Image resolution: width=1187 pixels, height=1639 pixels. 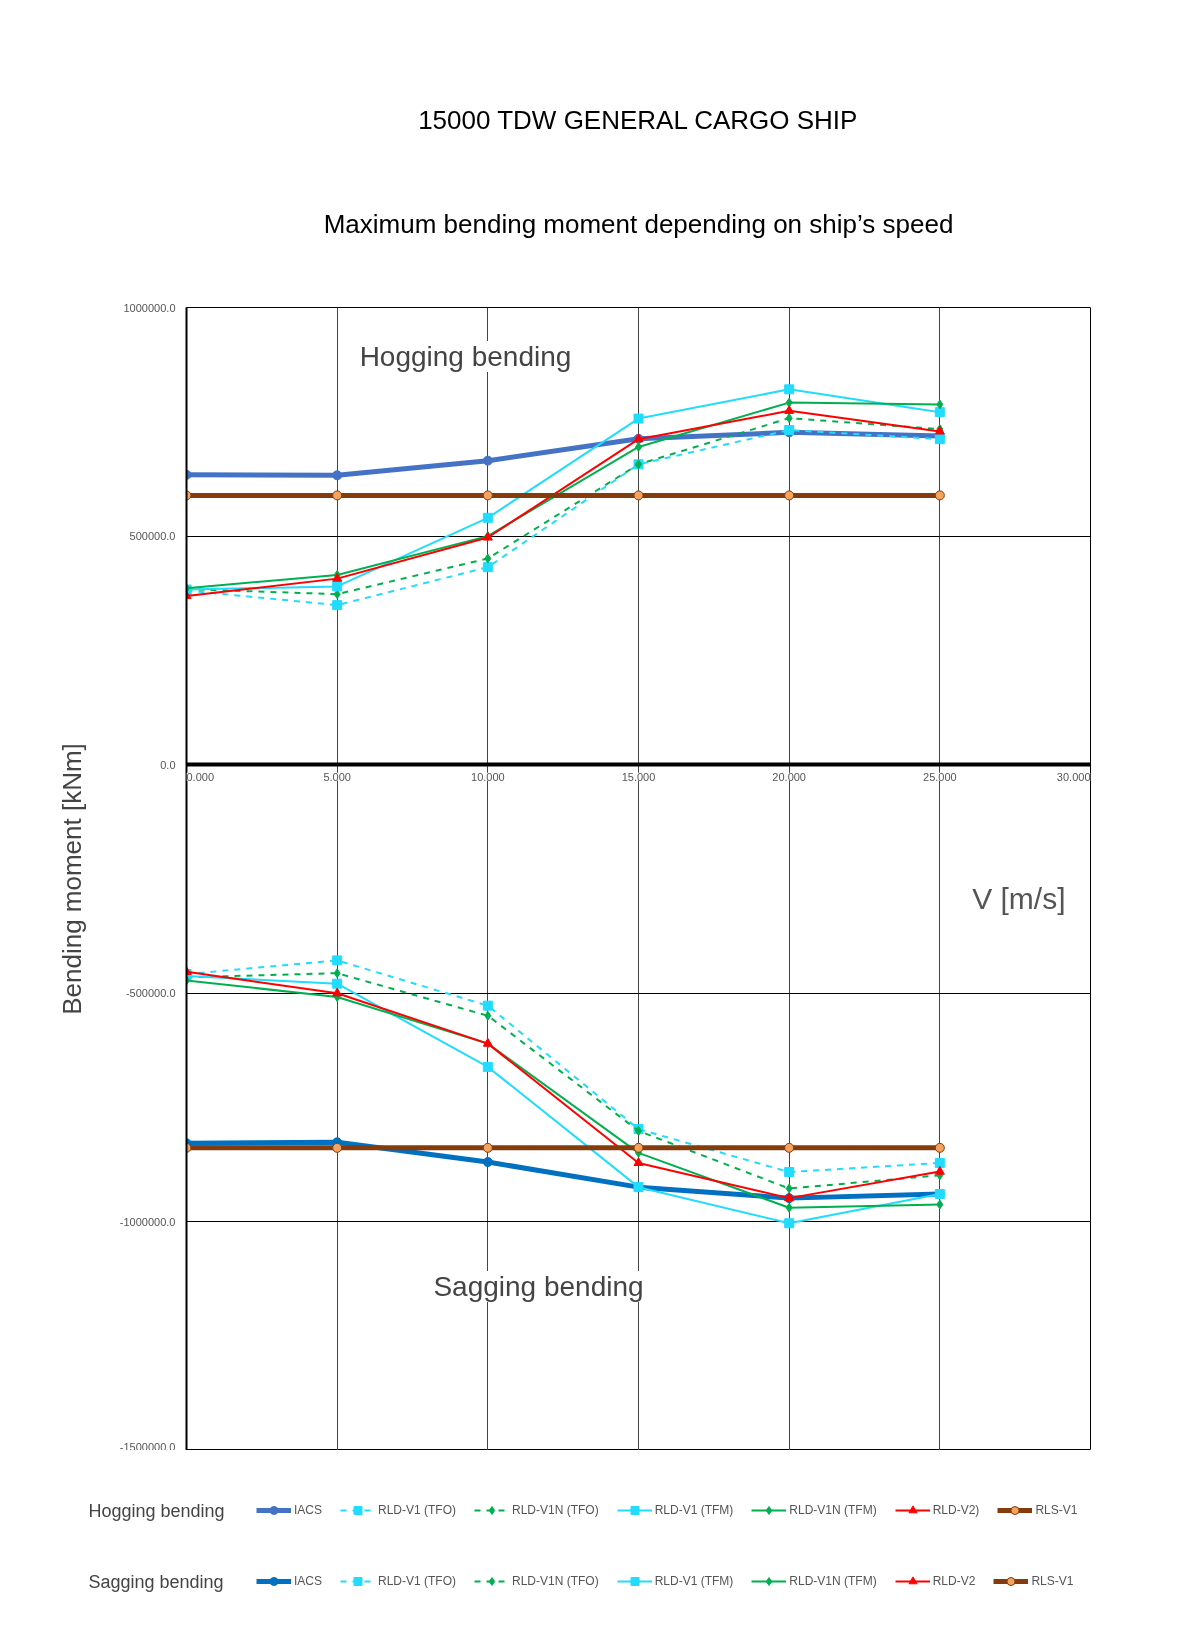 I want to click on text: Hogging bending, so click(x=156, y=1510).